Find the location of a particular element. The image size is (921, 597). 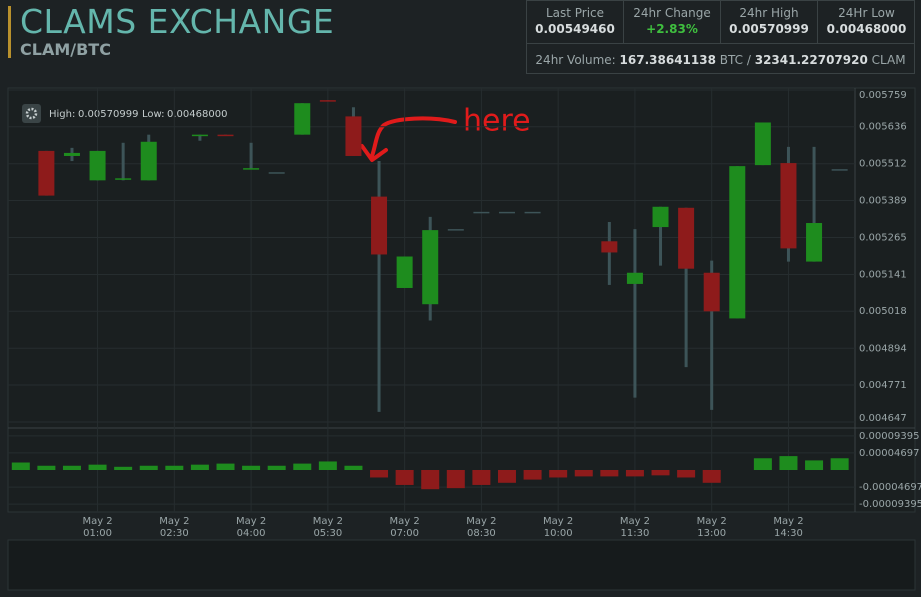

gear-icon is located at coordinates (31, 113).